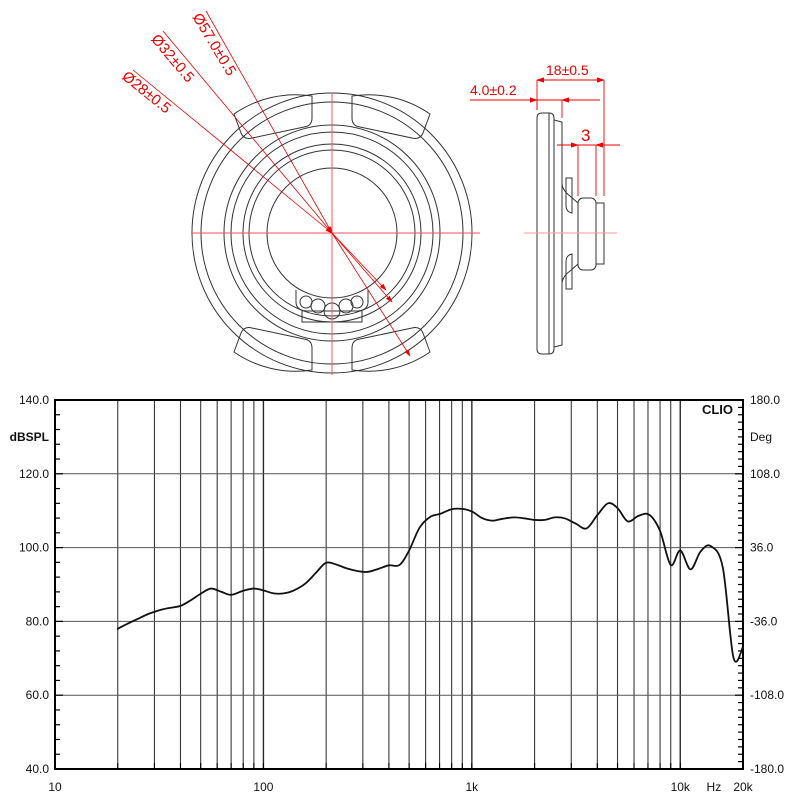  I want to click on dim-label-flange-4: 4.0±0.2, so click(493, 90).